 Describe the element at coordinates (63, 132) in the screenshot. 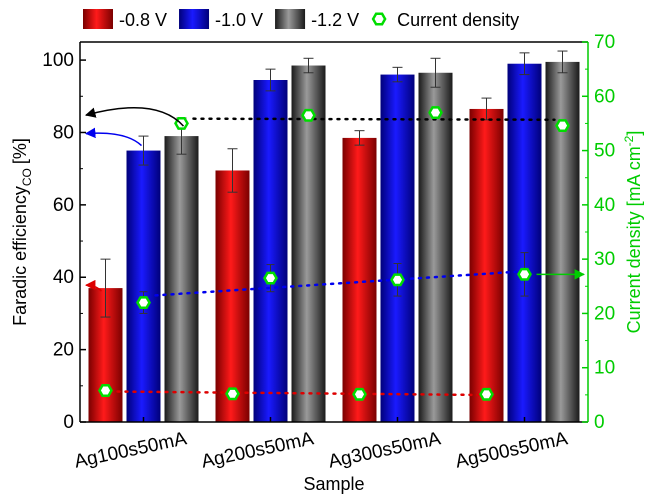

I see `y-tick-label: 80` at that location.